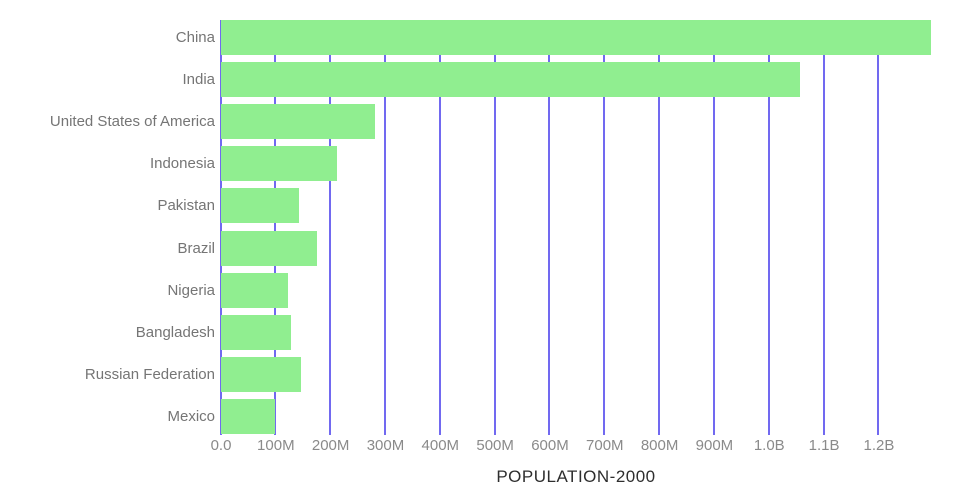 This screenshot has width=960, height=500. What do you see at coordinates (275, 227) in the screenshot?
I see `gridline-100M` at bounding box center [275, 227].